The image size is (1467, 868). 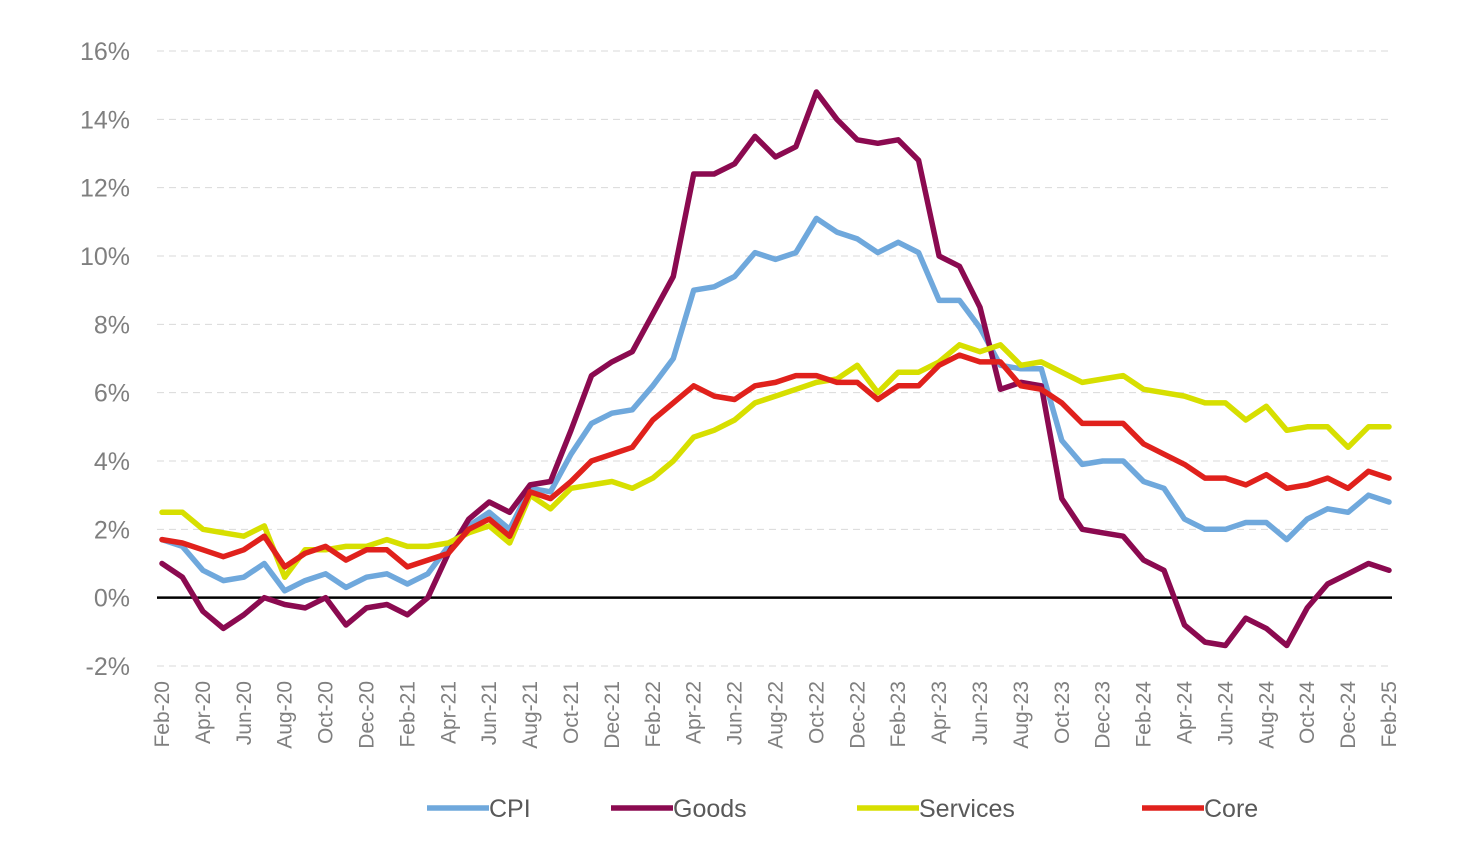 What do you see at coordinates (816, 712) in the screenshot?
I see `x-tick-label: Oct-22` at bounding box center [816, 712].